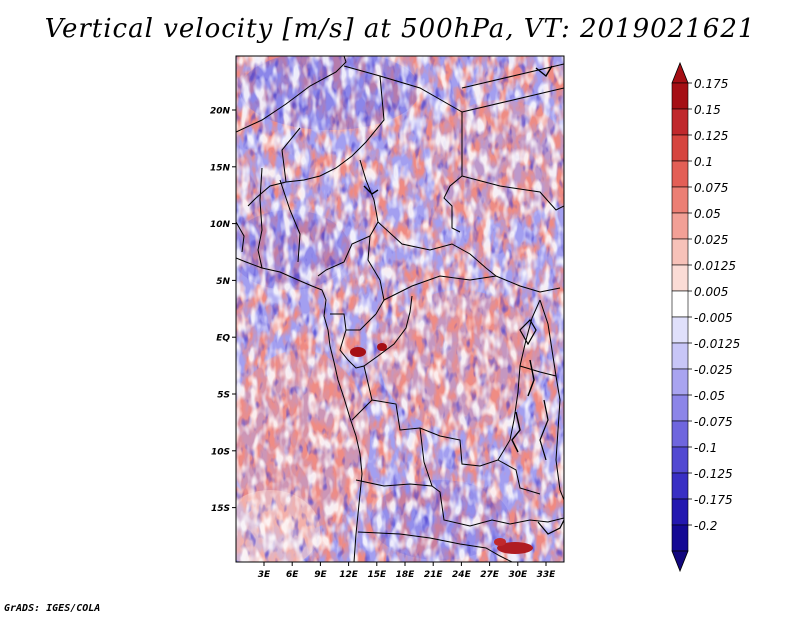  I want to click on colorbar-label: -0.005, so click(713, 318).